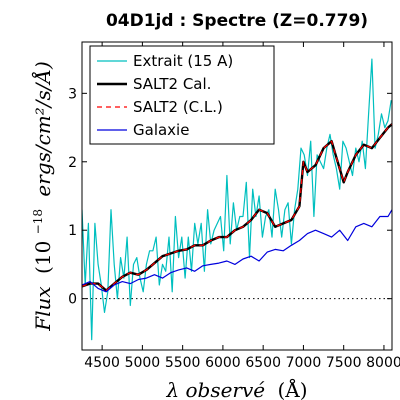 The width and height of the screenshot is (400, 400). What do you see at coordinates (304, 363) in the screenshot?
I see `x-tick-label: 7000` at bounding box center [304, 363].